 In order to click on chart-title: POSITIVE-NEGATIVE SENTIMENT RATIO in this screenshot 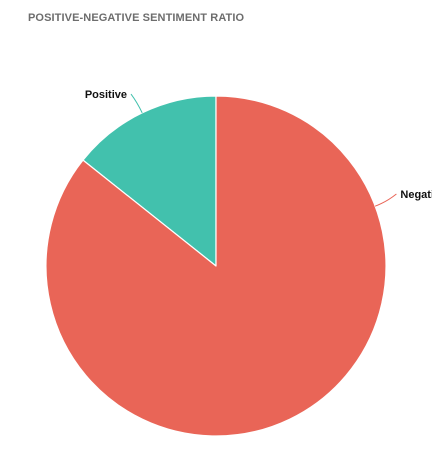, I will do `click(136, 18)`.